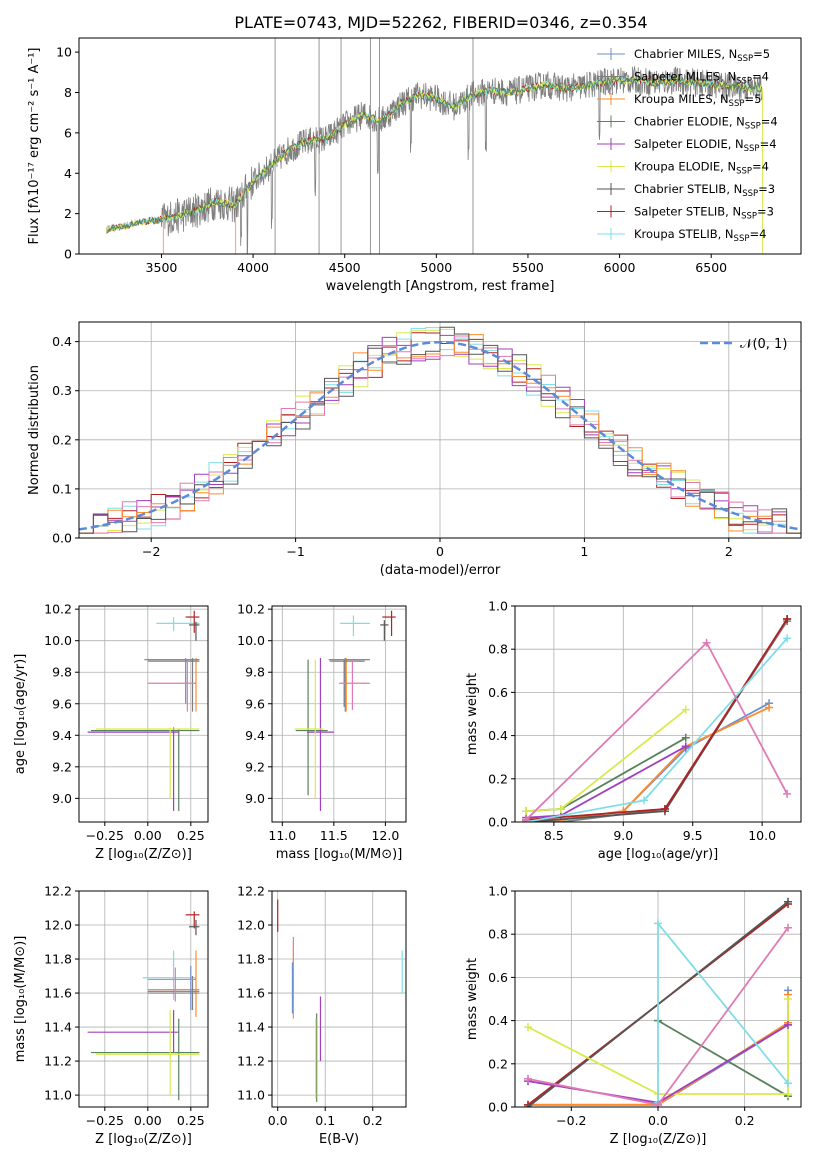 The width and height of the screenshot is (819, 1170). Describe the element at coordinates (339, 1139) in the screenshot. I see `x-axis-label: E(B-V)` at that location.